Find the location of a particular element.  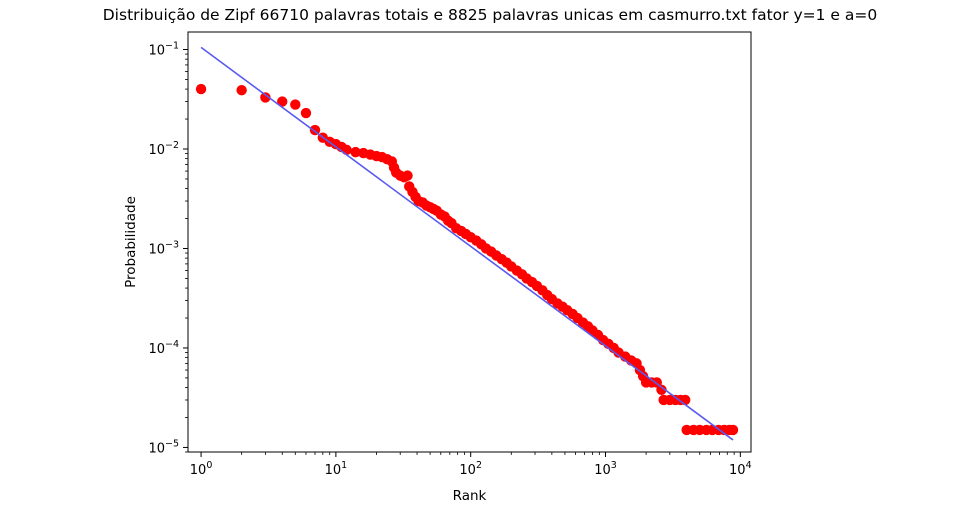

x-axis-ticks: 10⁰ 10¹ 10² 10³ 10⁴ is located at coordinates (471, 465).